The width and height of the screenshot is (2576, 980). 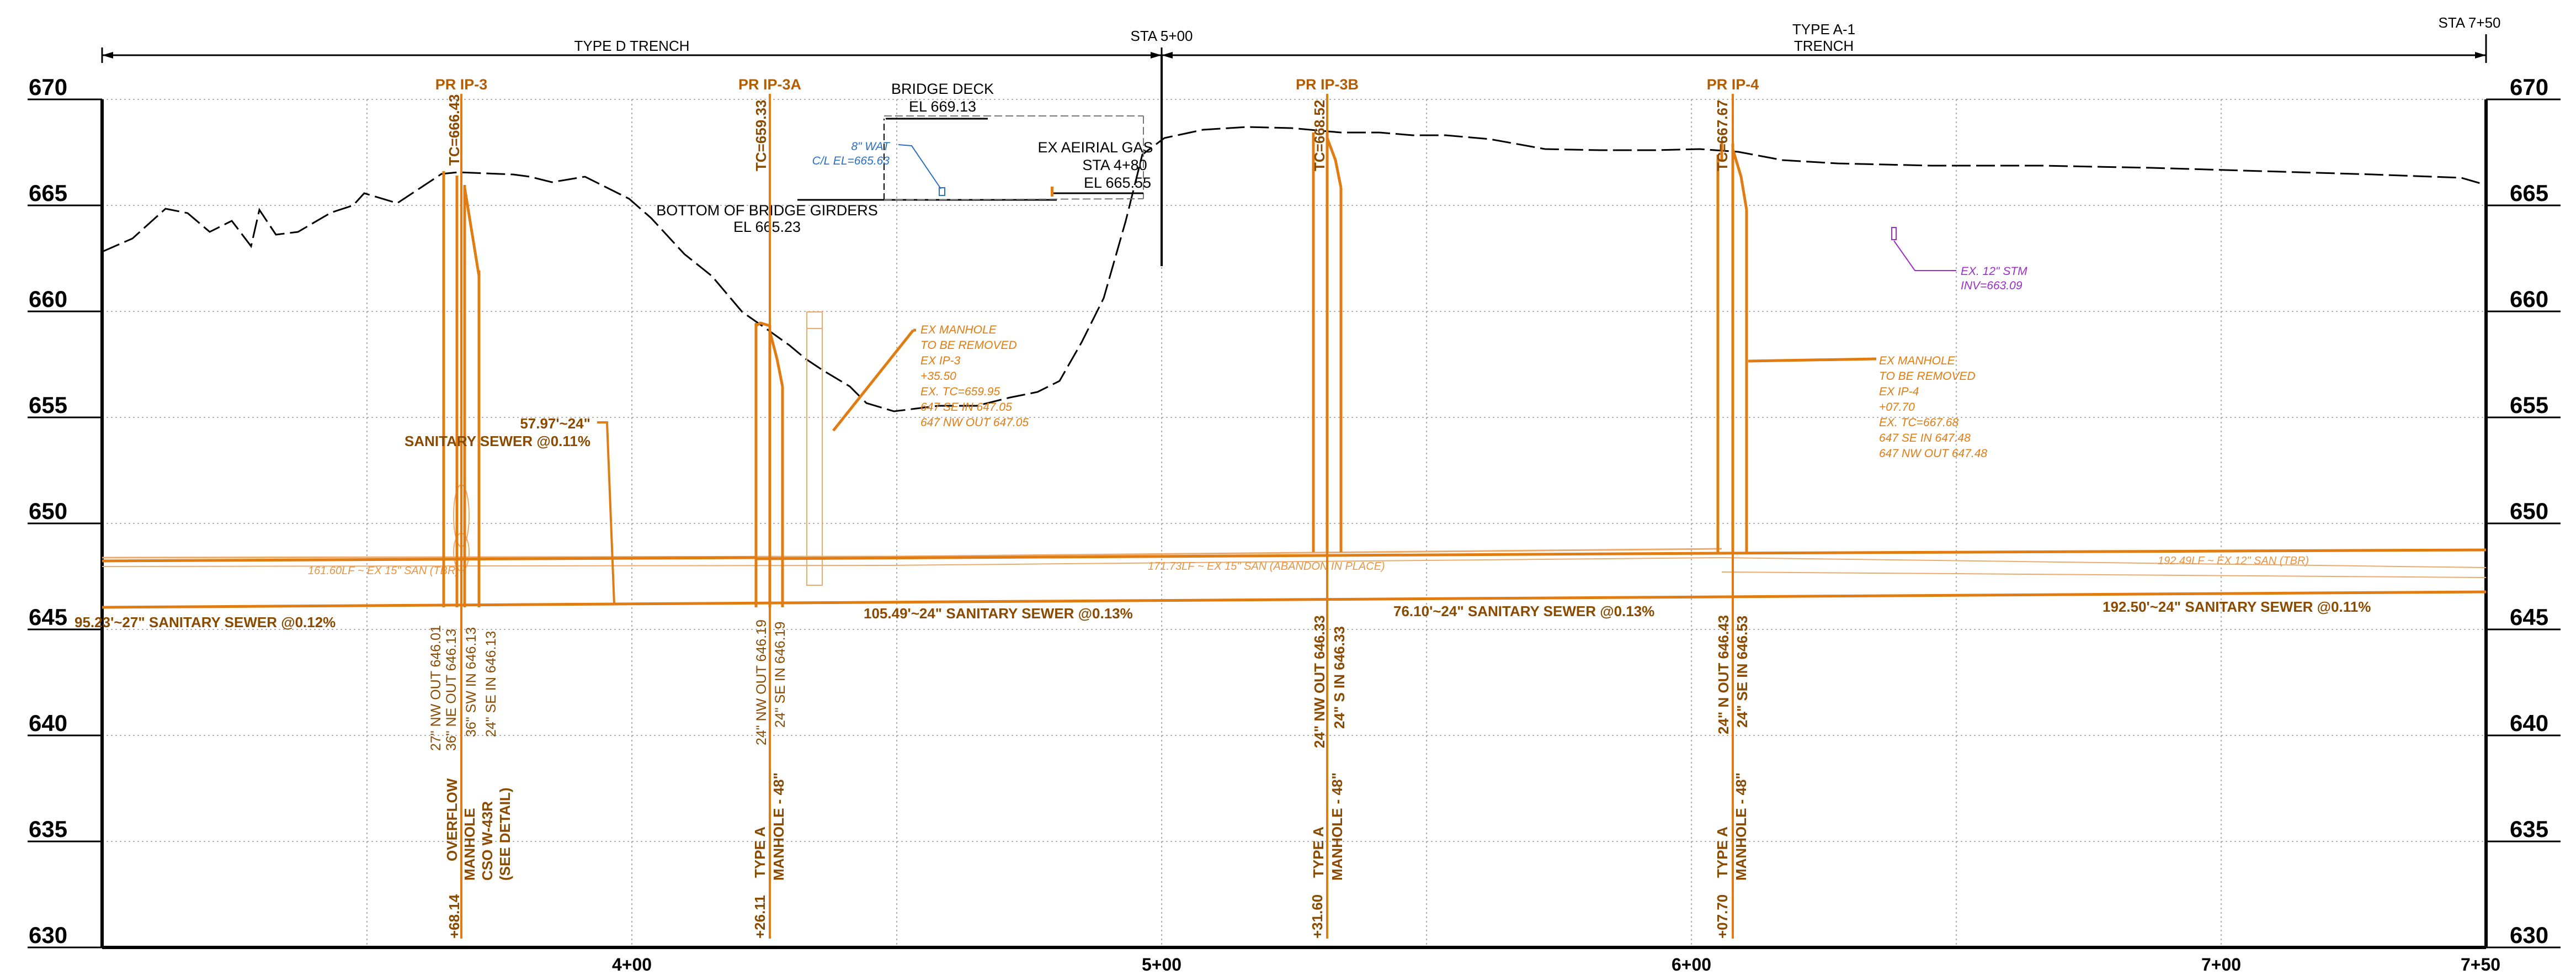 What do you see at coordinates (1994, 272) in the screenshot?
I see `storm-label: EX. 12" STM` at bounding box center [1994, 272].